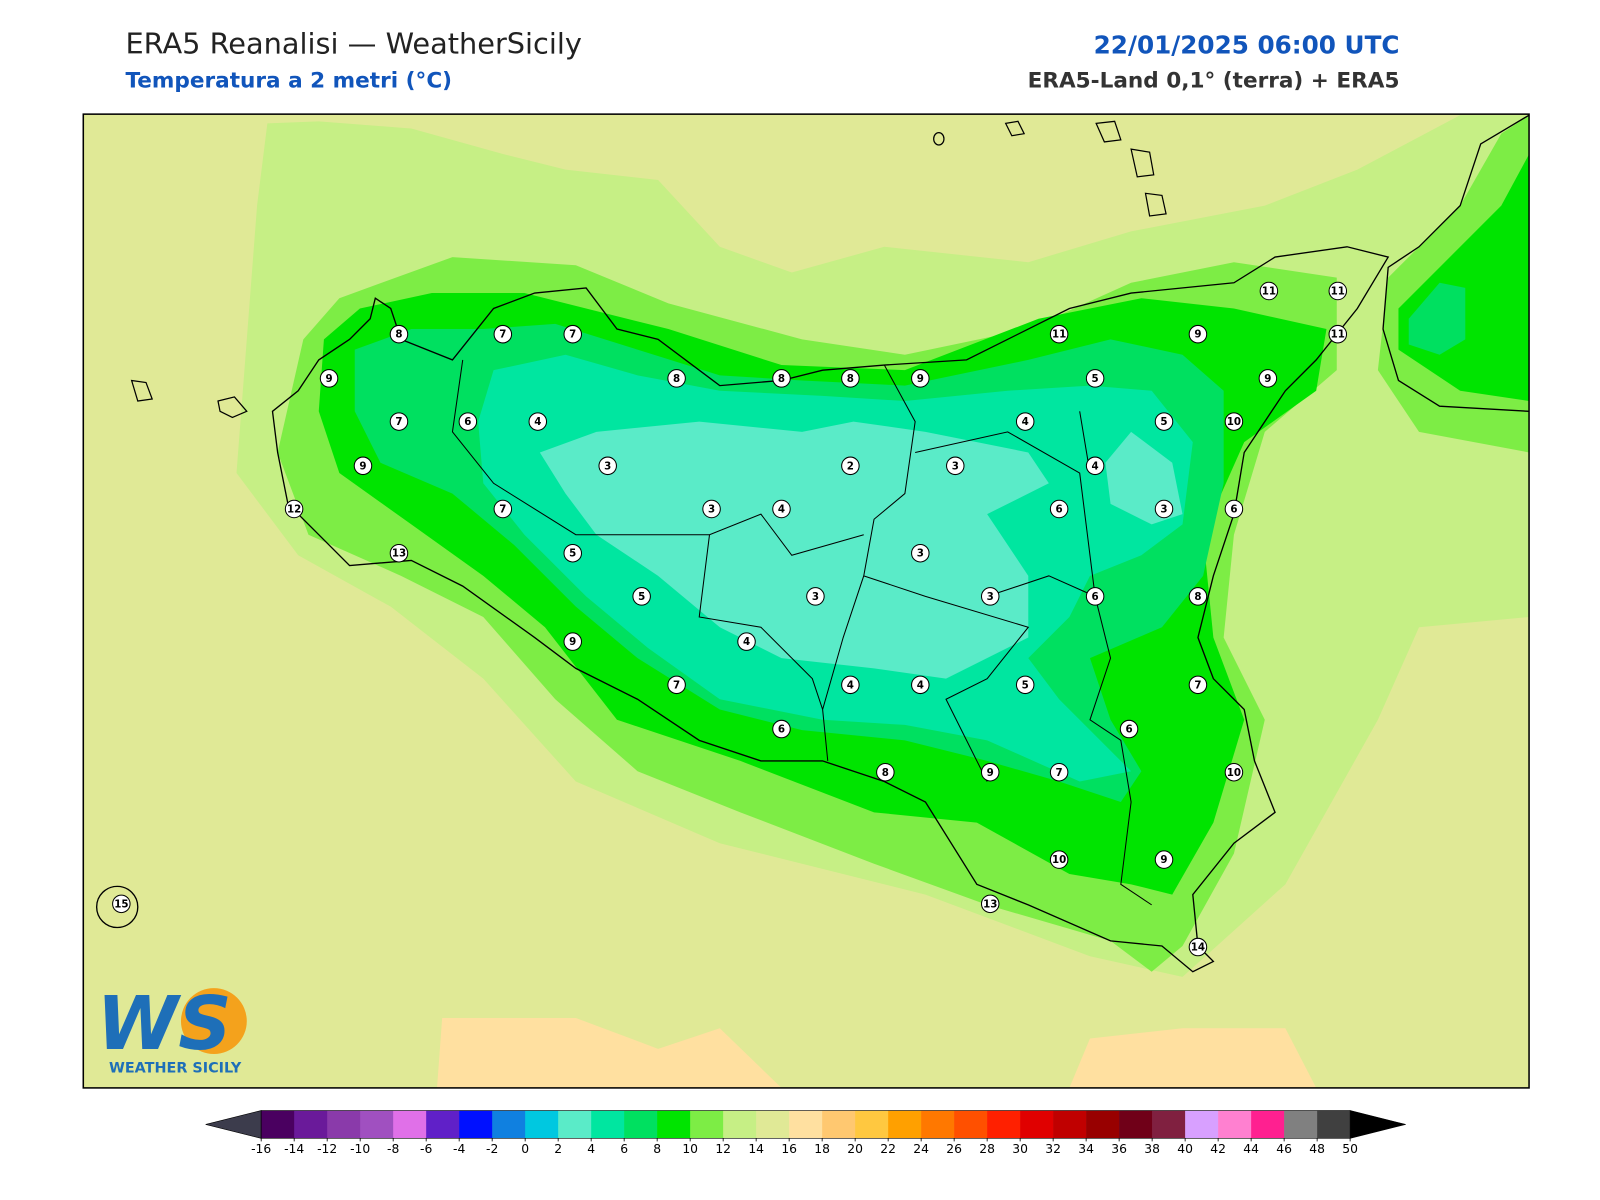 This screenshot has height=1200, width=1600. What do you see at coordinates (261, 1149) in the screenshot?
I see `colorbar-tick-label: -16` at bounding box center [261, 1149].